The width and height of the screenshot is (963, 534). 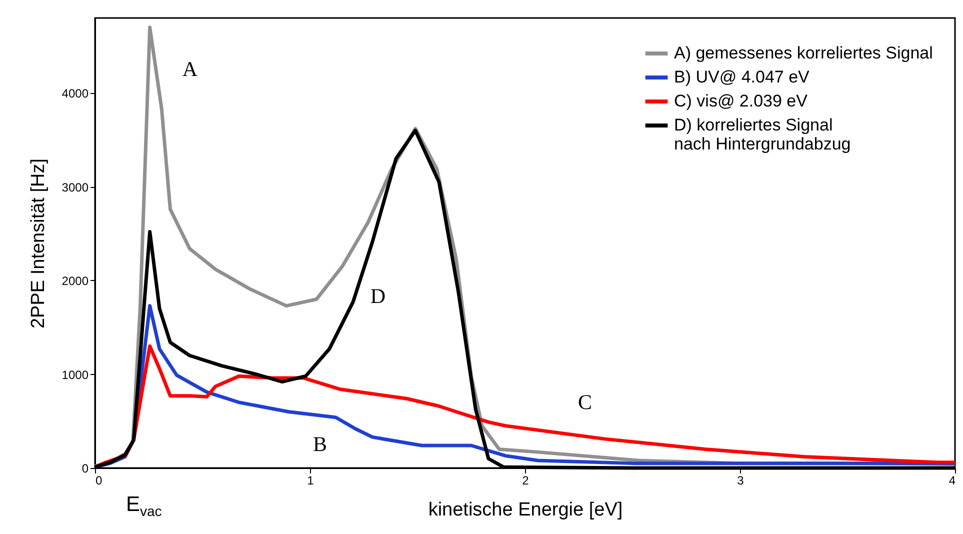 What do you see at coordinates (75, 281) in the screenshot?
I see `y-tick-label: 2000` at bounding box center [75, 281].